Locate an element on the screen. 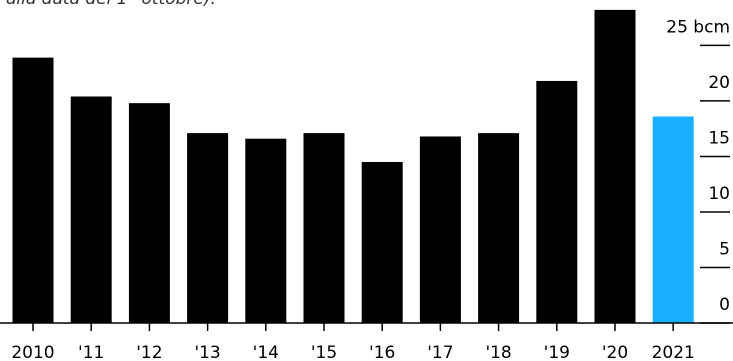  y-tick-label: 5 is located at coordinates (724, 249).